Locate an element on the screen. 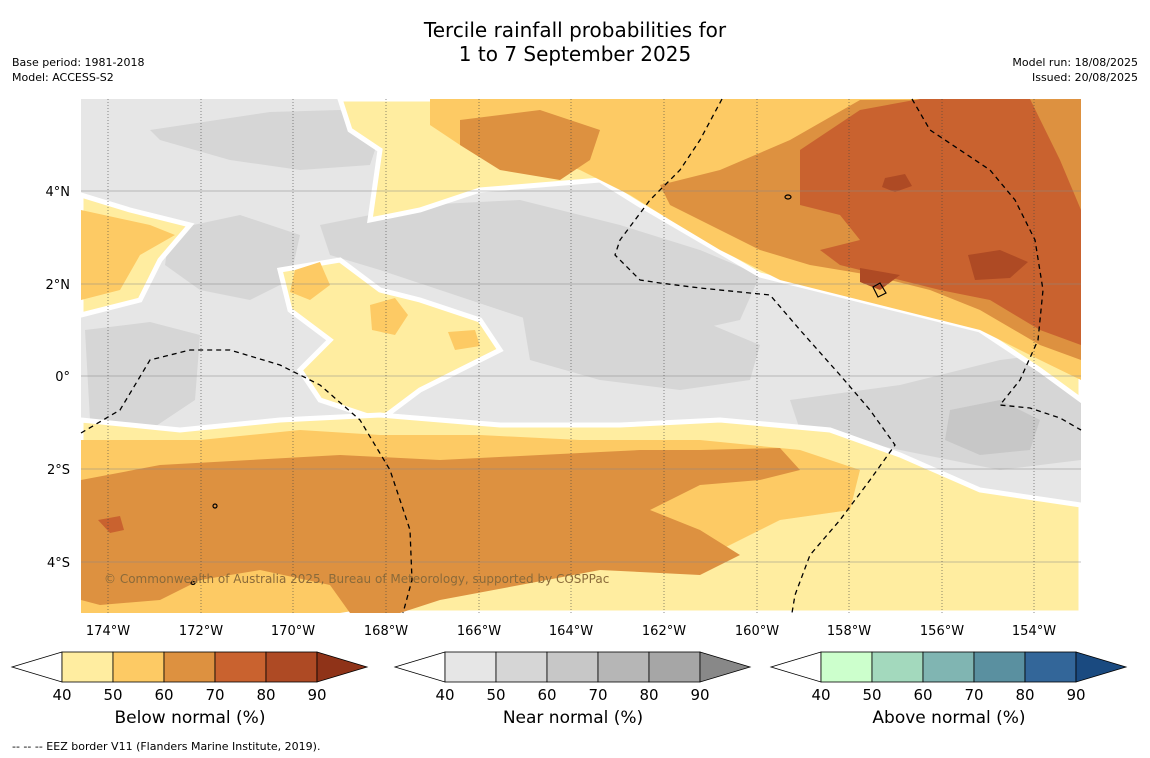  legend-label-above: Above normal (%) is located at coordinates (949, 718).